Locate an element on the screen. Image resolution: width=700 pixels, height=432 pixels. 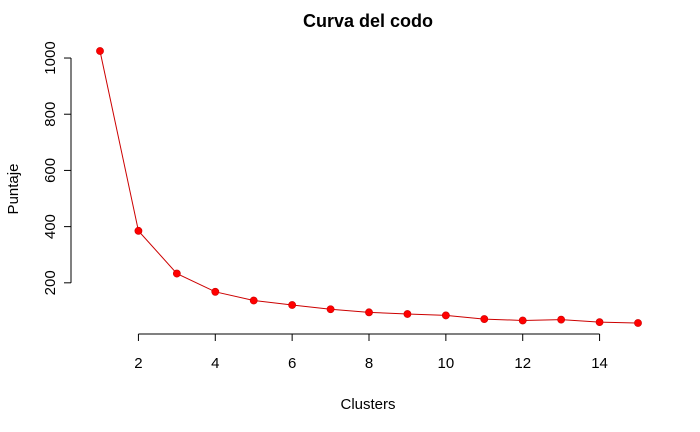
y-tick-label: 1000 is located at coordinates (50, 57).